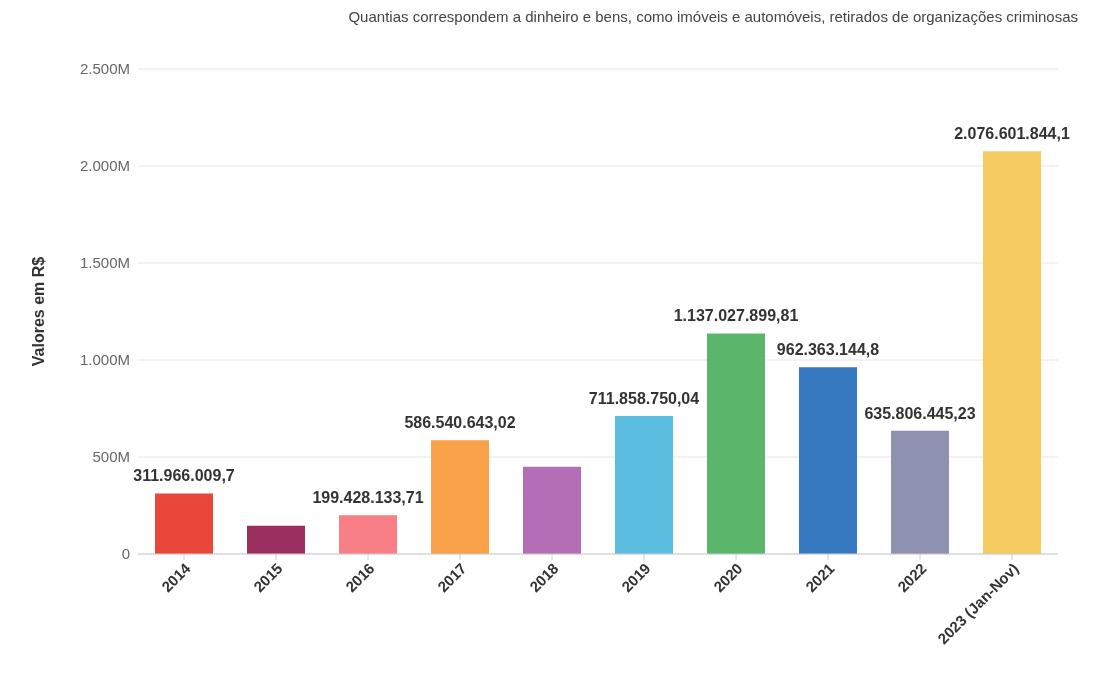  What do you see at coordinates (104, 166) in the screenshot?
I see `y-tick-label: 2.000M` at bounding box center [104, 166].